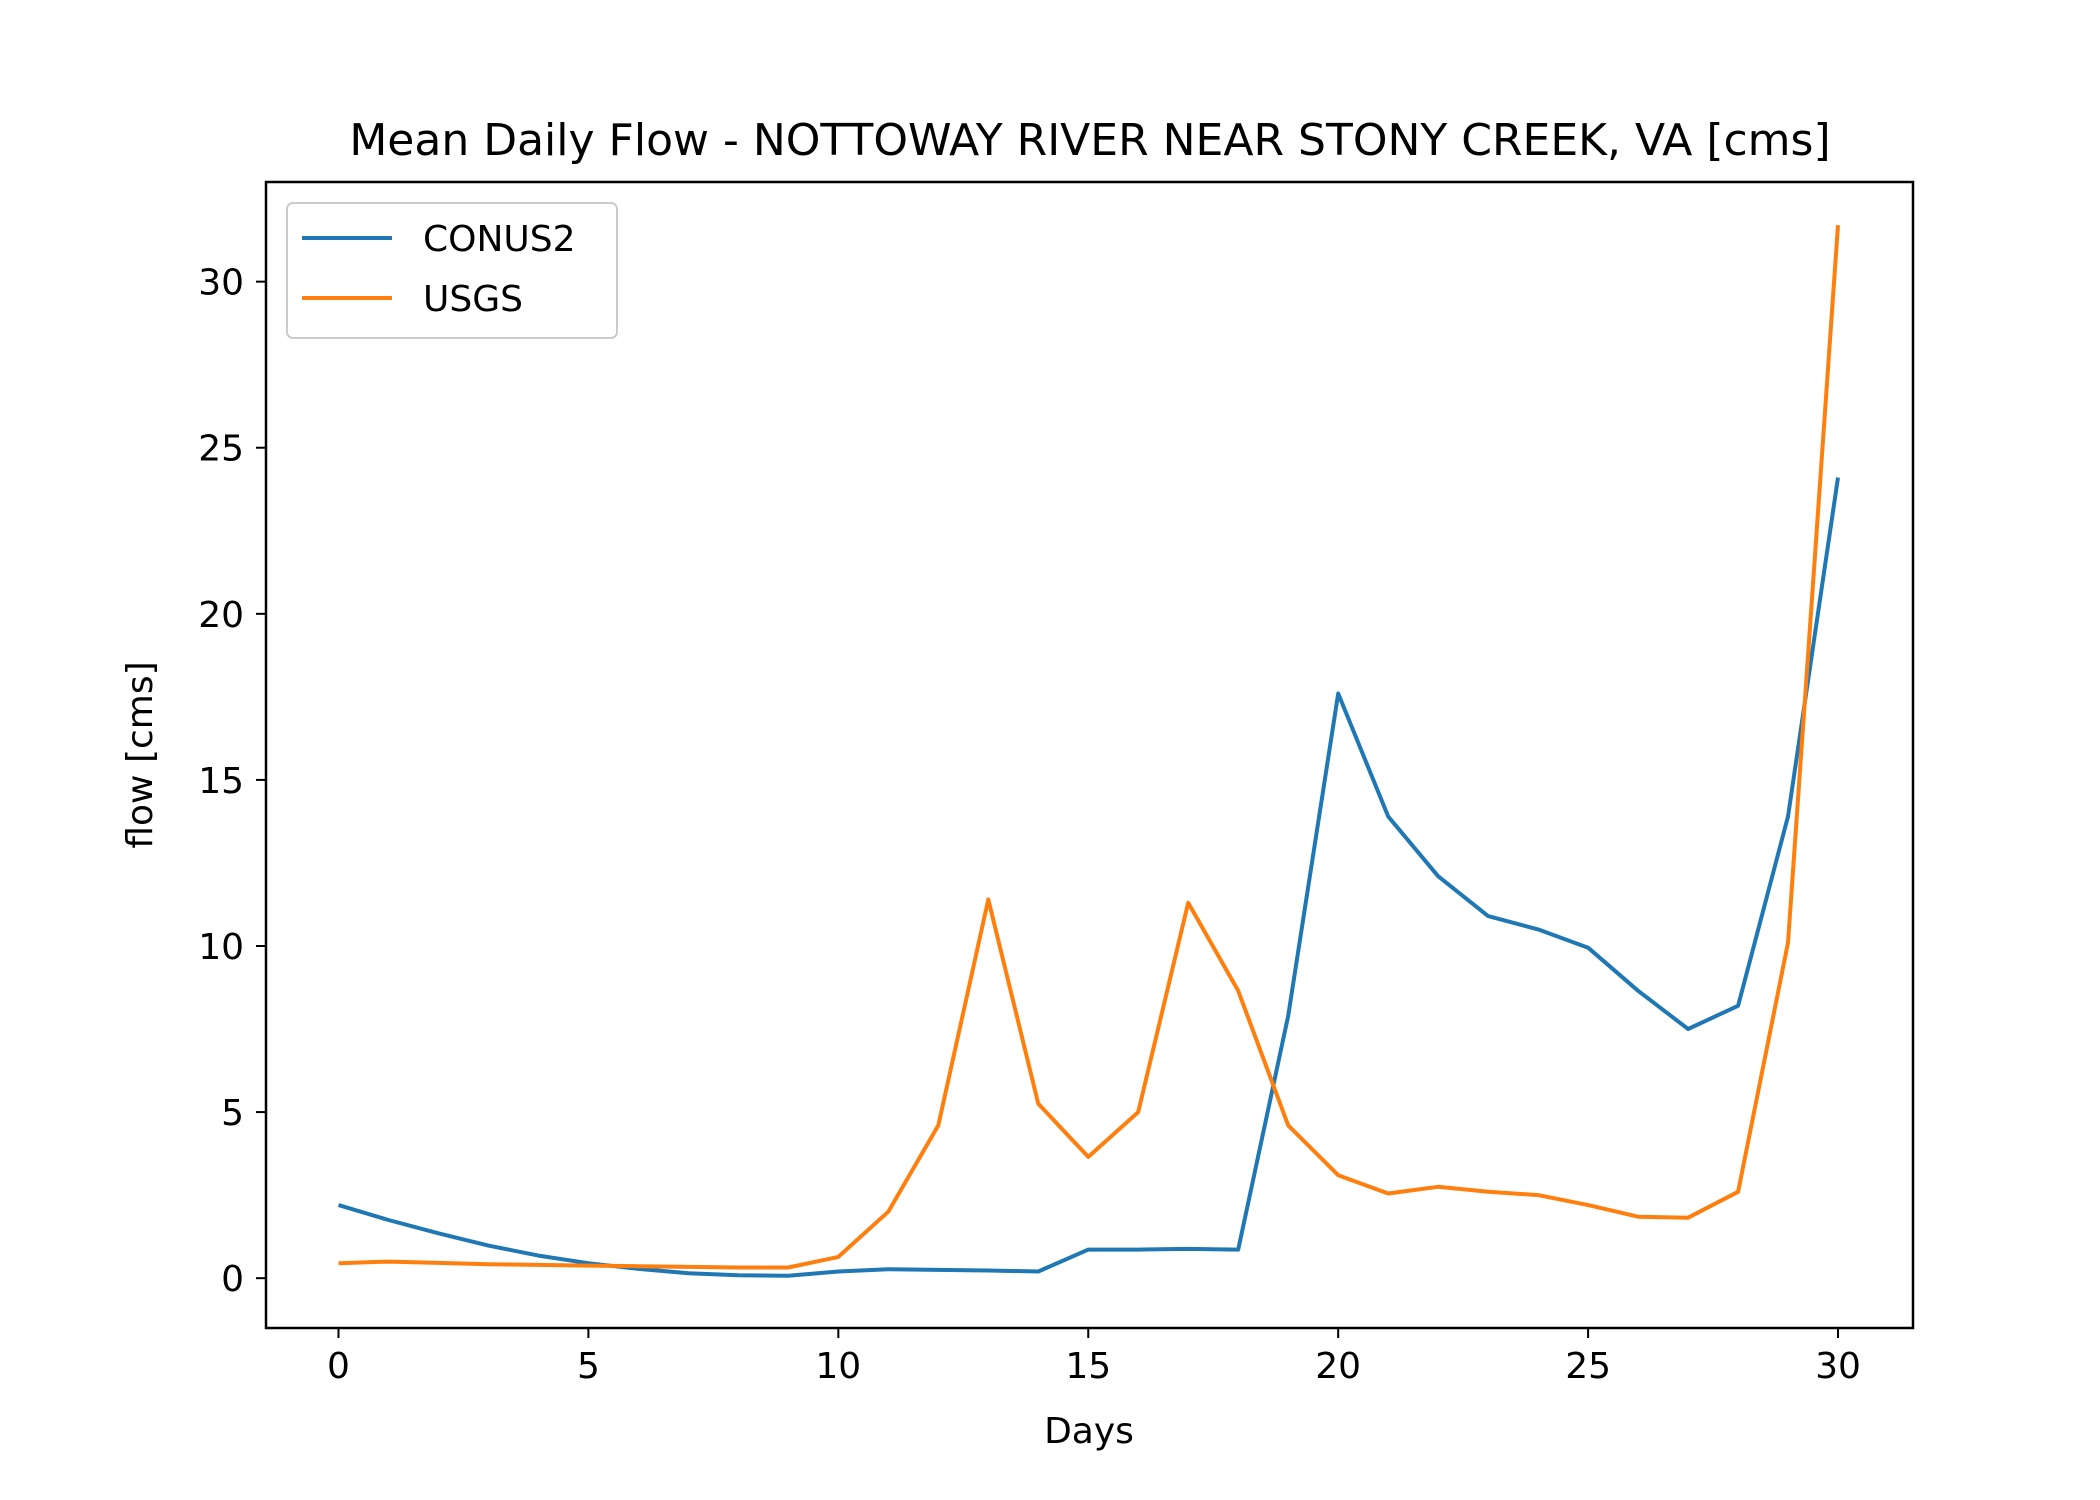 This screenshot has width=2100, height=1500. Describe the element at coordinates (232, 1113) in the screenshot. I see `y-tick-label: 5` at that location.